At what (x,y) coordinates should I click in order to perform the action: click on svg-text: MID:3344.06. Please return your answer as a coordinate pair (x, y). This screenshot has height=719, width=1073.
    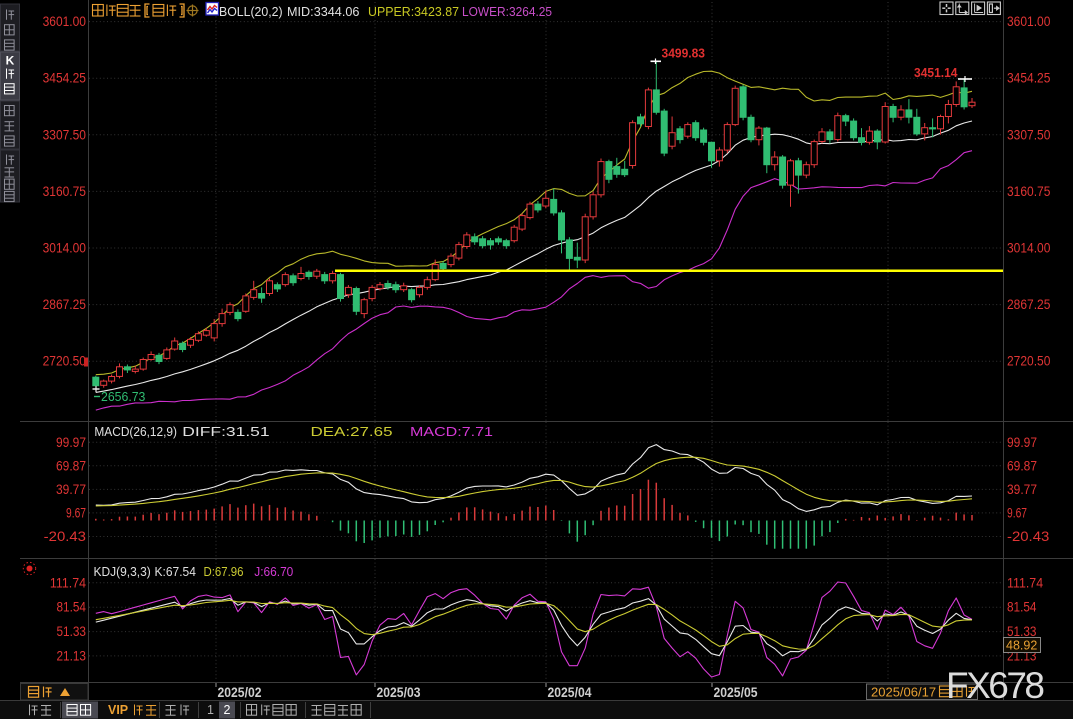
    Looking at the image, I should click on (323, 11).